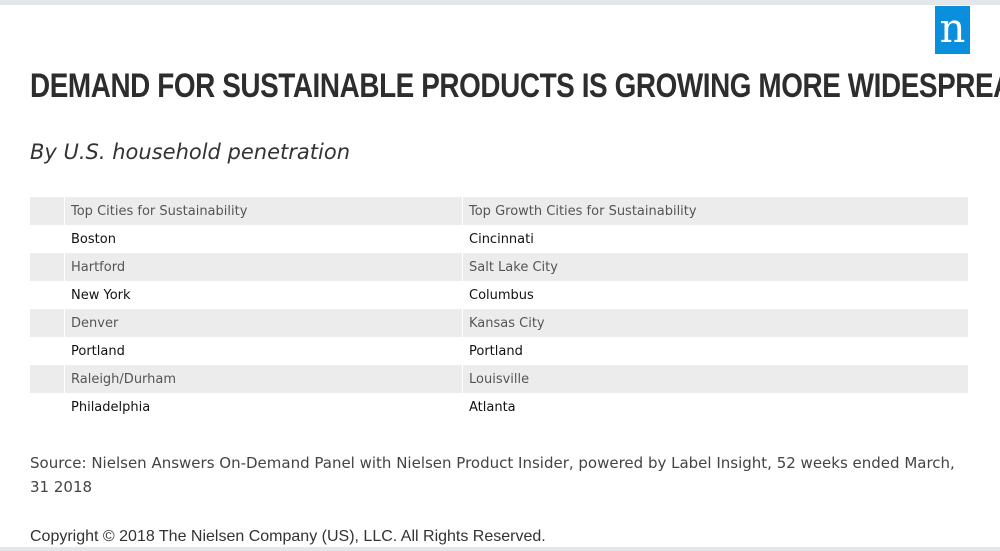 The image size is (1000, 551). What do you see at coordinates (715, 267) in the screenshot?
I see `table-cell-growth-city: Salt Lake City` at bounding box center [715, 267].